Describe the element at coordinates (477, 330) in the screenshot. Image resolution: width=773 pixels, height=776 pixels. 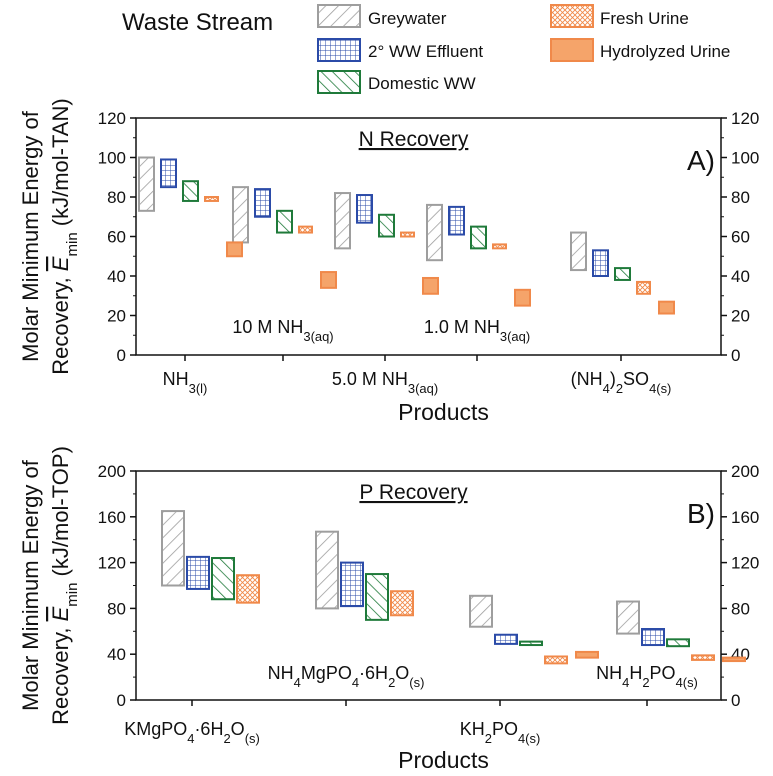
I see `category-label: 1.0 M NH3(aq)` at that location.